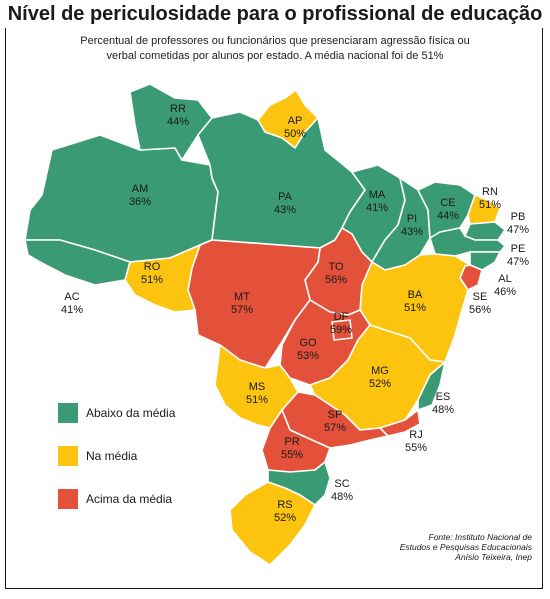 Image resolution: width=550 pixels, height=599 pixels. Describe the element at coordinates (415, 435) in the screenshot. I see `state-code-rj: RJ` at that location.